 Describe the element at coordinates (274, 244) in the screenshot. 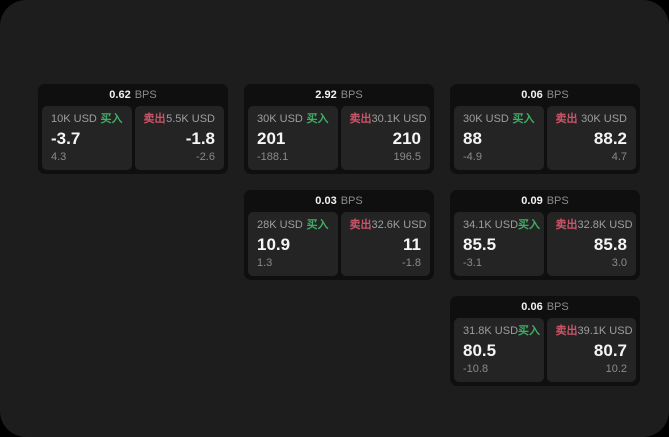

I see `buy-price-value: 10.9` at that location.